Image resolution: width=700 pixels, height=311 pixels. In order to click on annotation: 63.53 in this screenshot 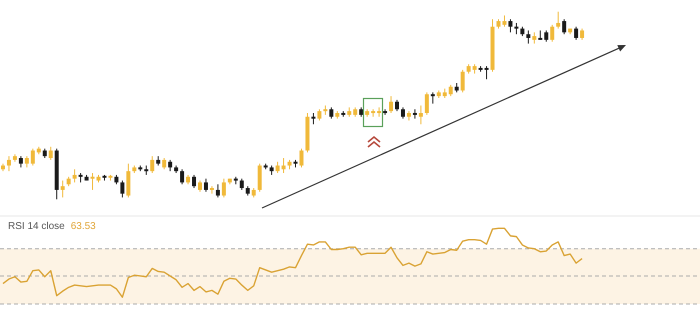, I will do `click(83, 226)`.